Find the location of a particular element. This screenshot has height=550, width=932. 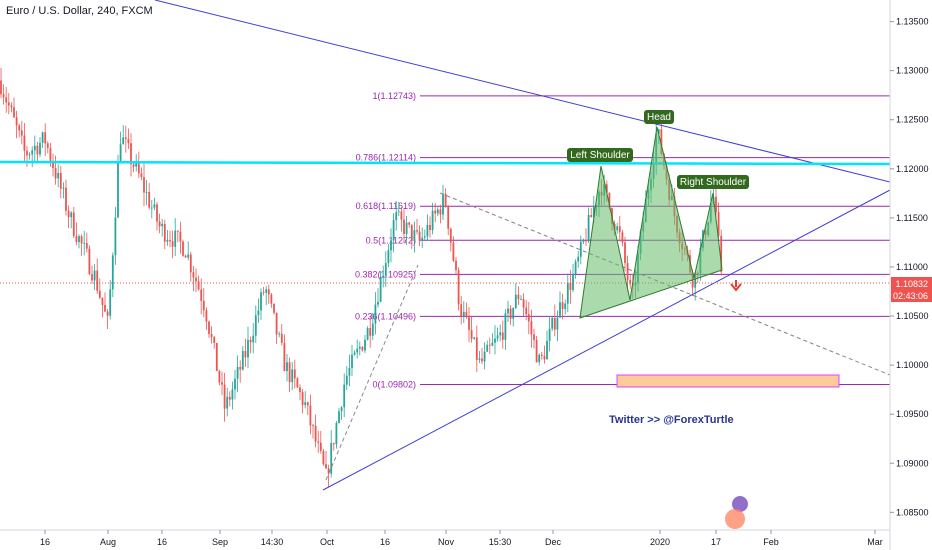

svg-text: Right Shoulder is located at coordinates (713, 182).